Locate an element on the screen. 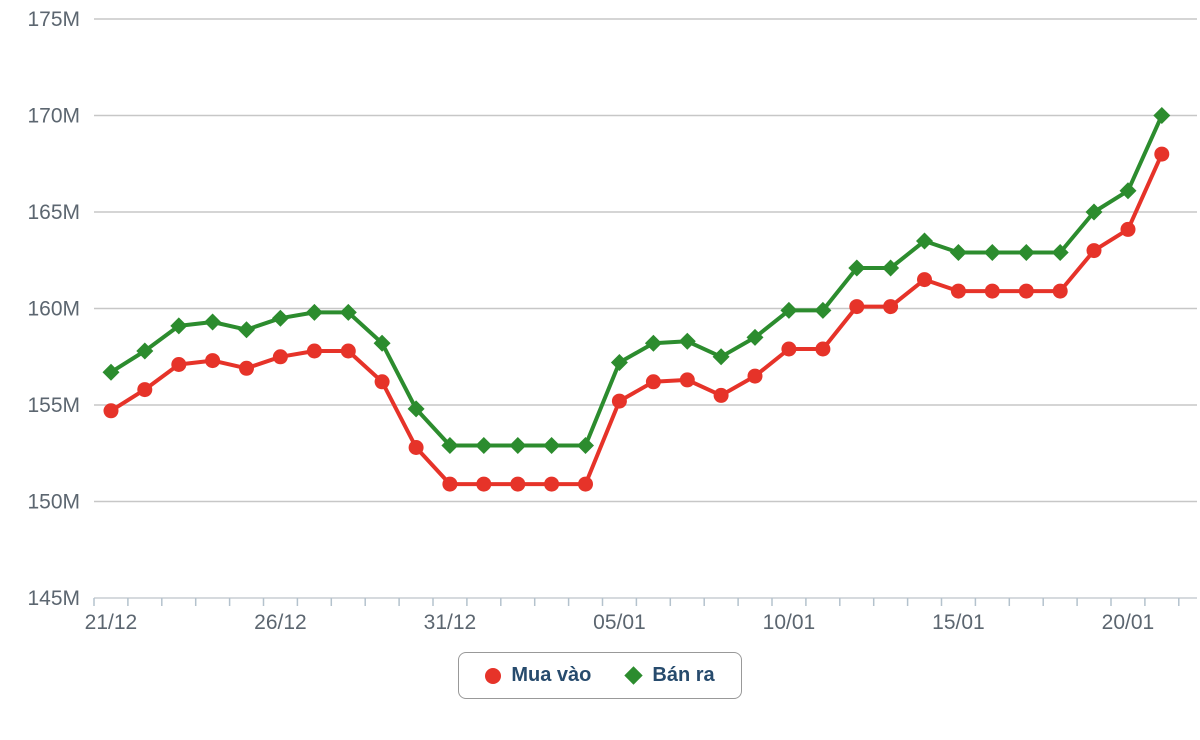 This screenshot has width=1200, height=740. y-axis-label: 155M is located at coordinates (53, 405).